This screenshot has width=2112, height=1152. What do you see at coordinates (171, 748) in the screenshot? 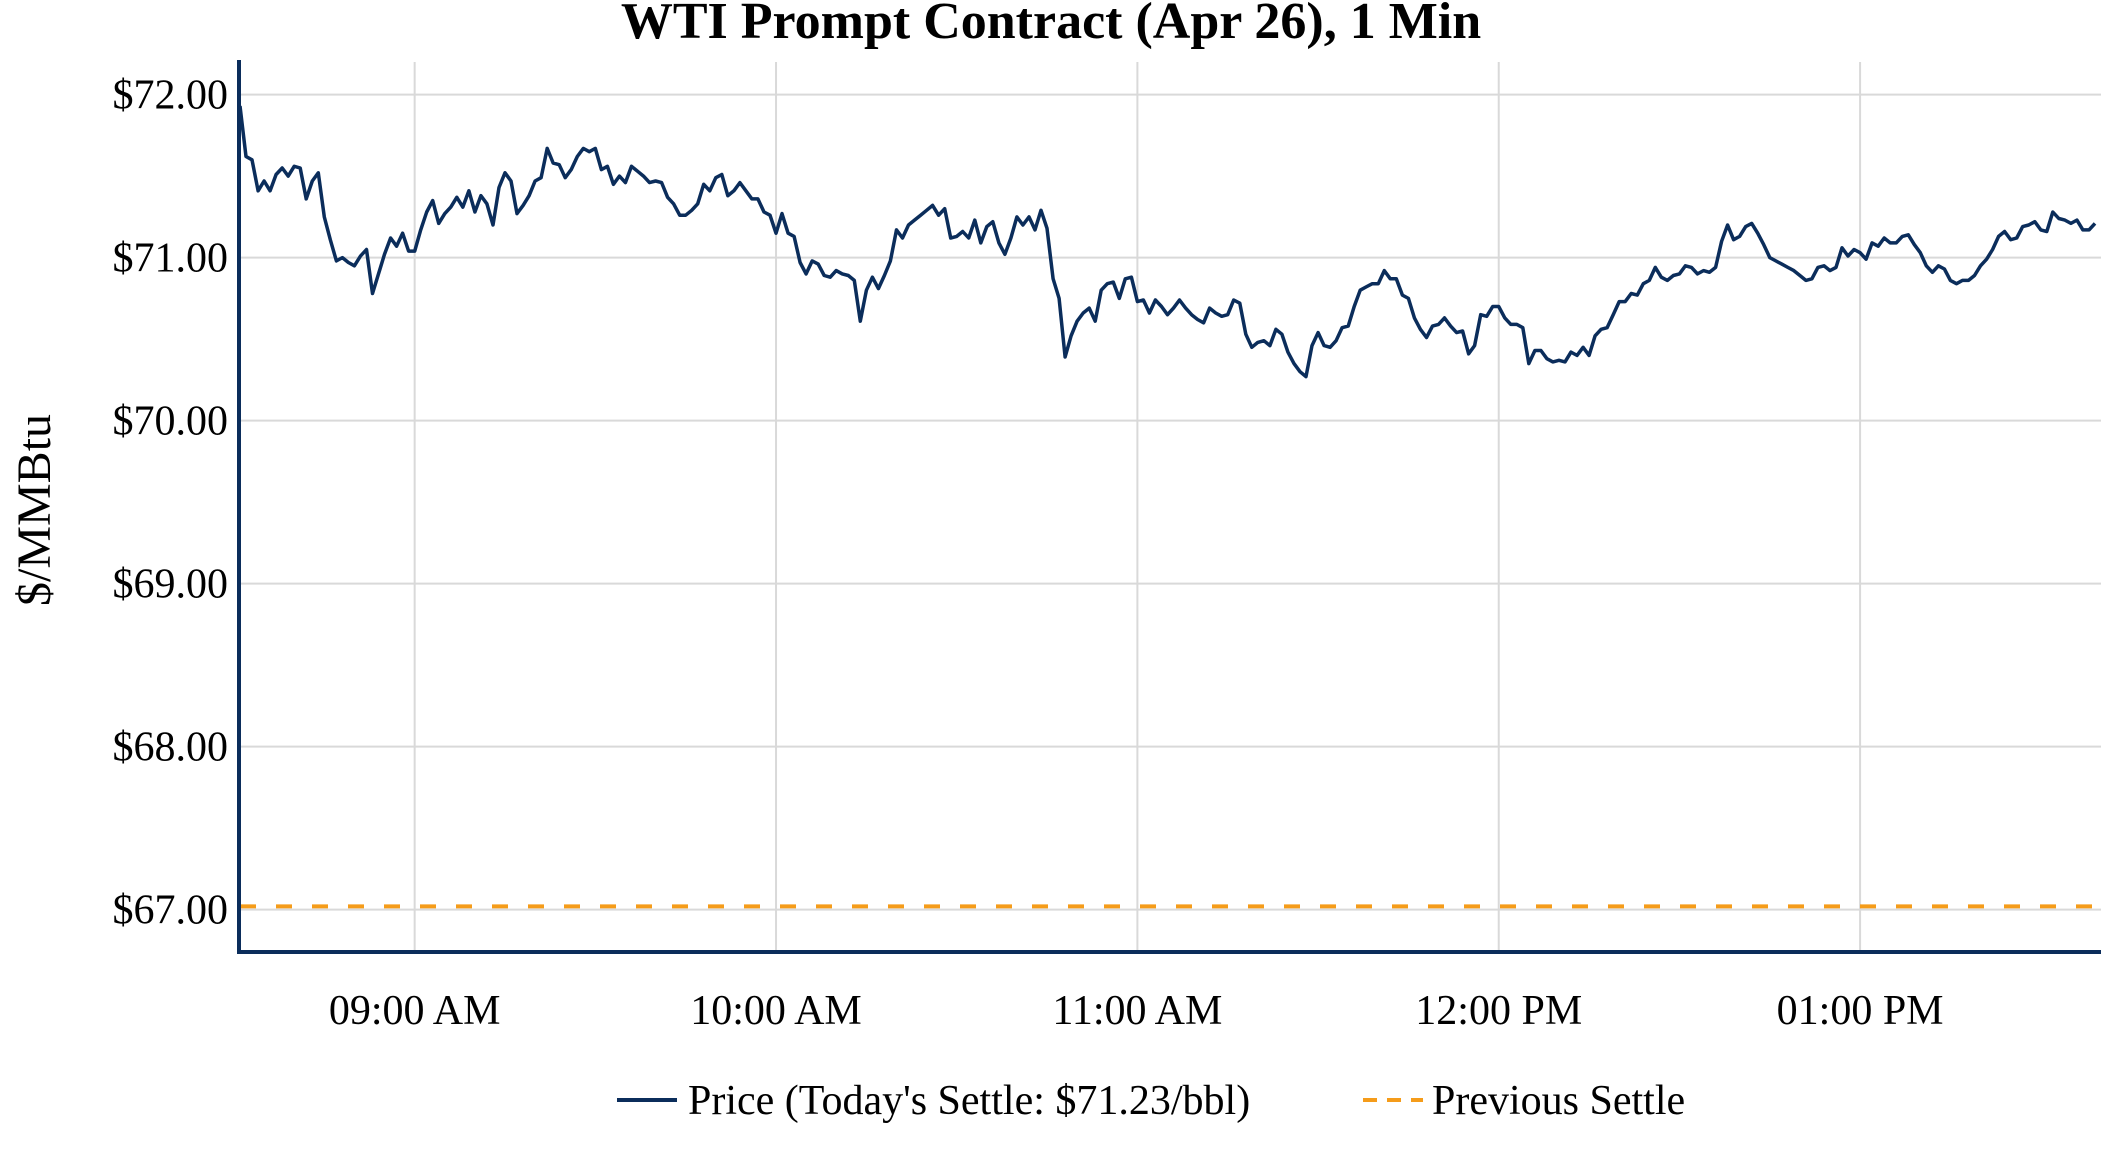
I see `y-tick-label: $68.00` at bounding box center [171, 748].